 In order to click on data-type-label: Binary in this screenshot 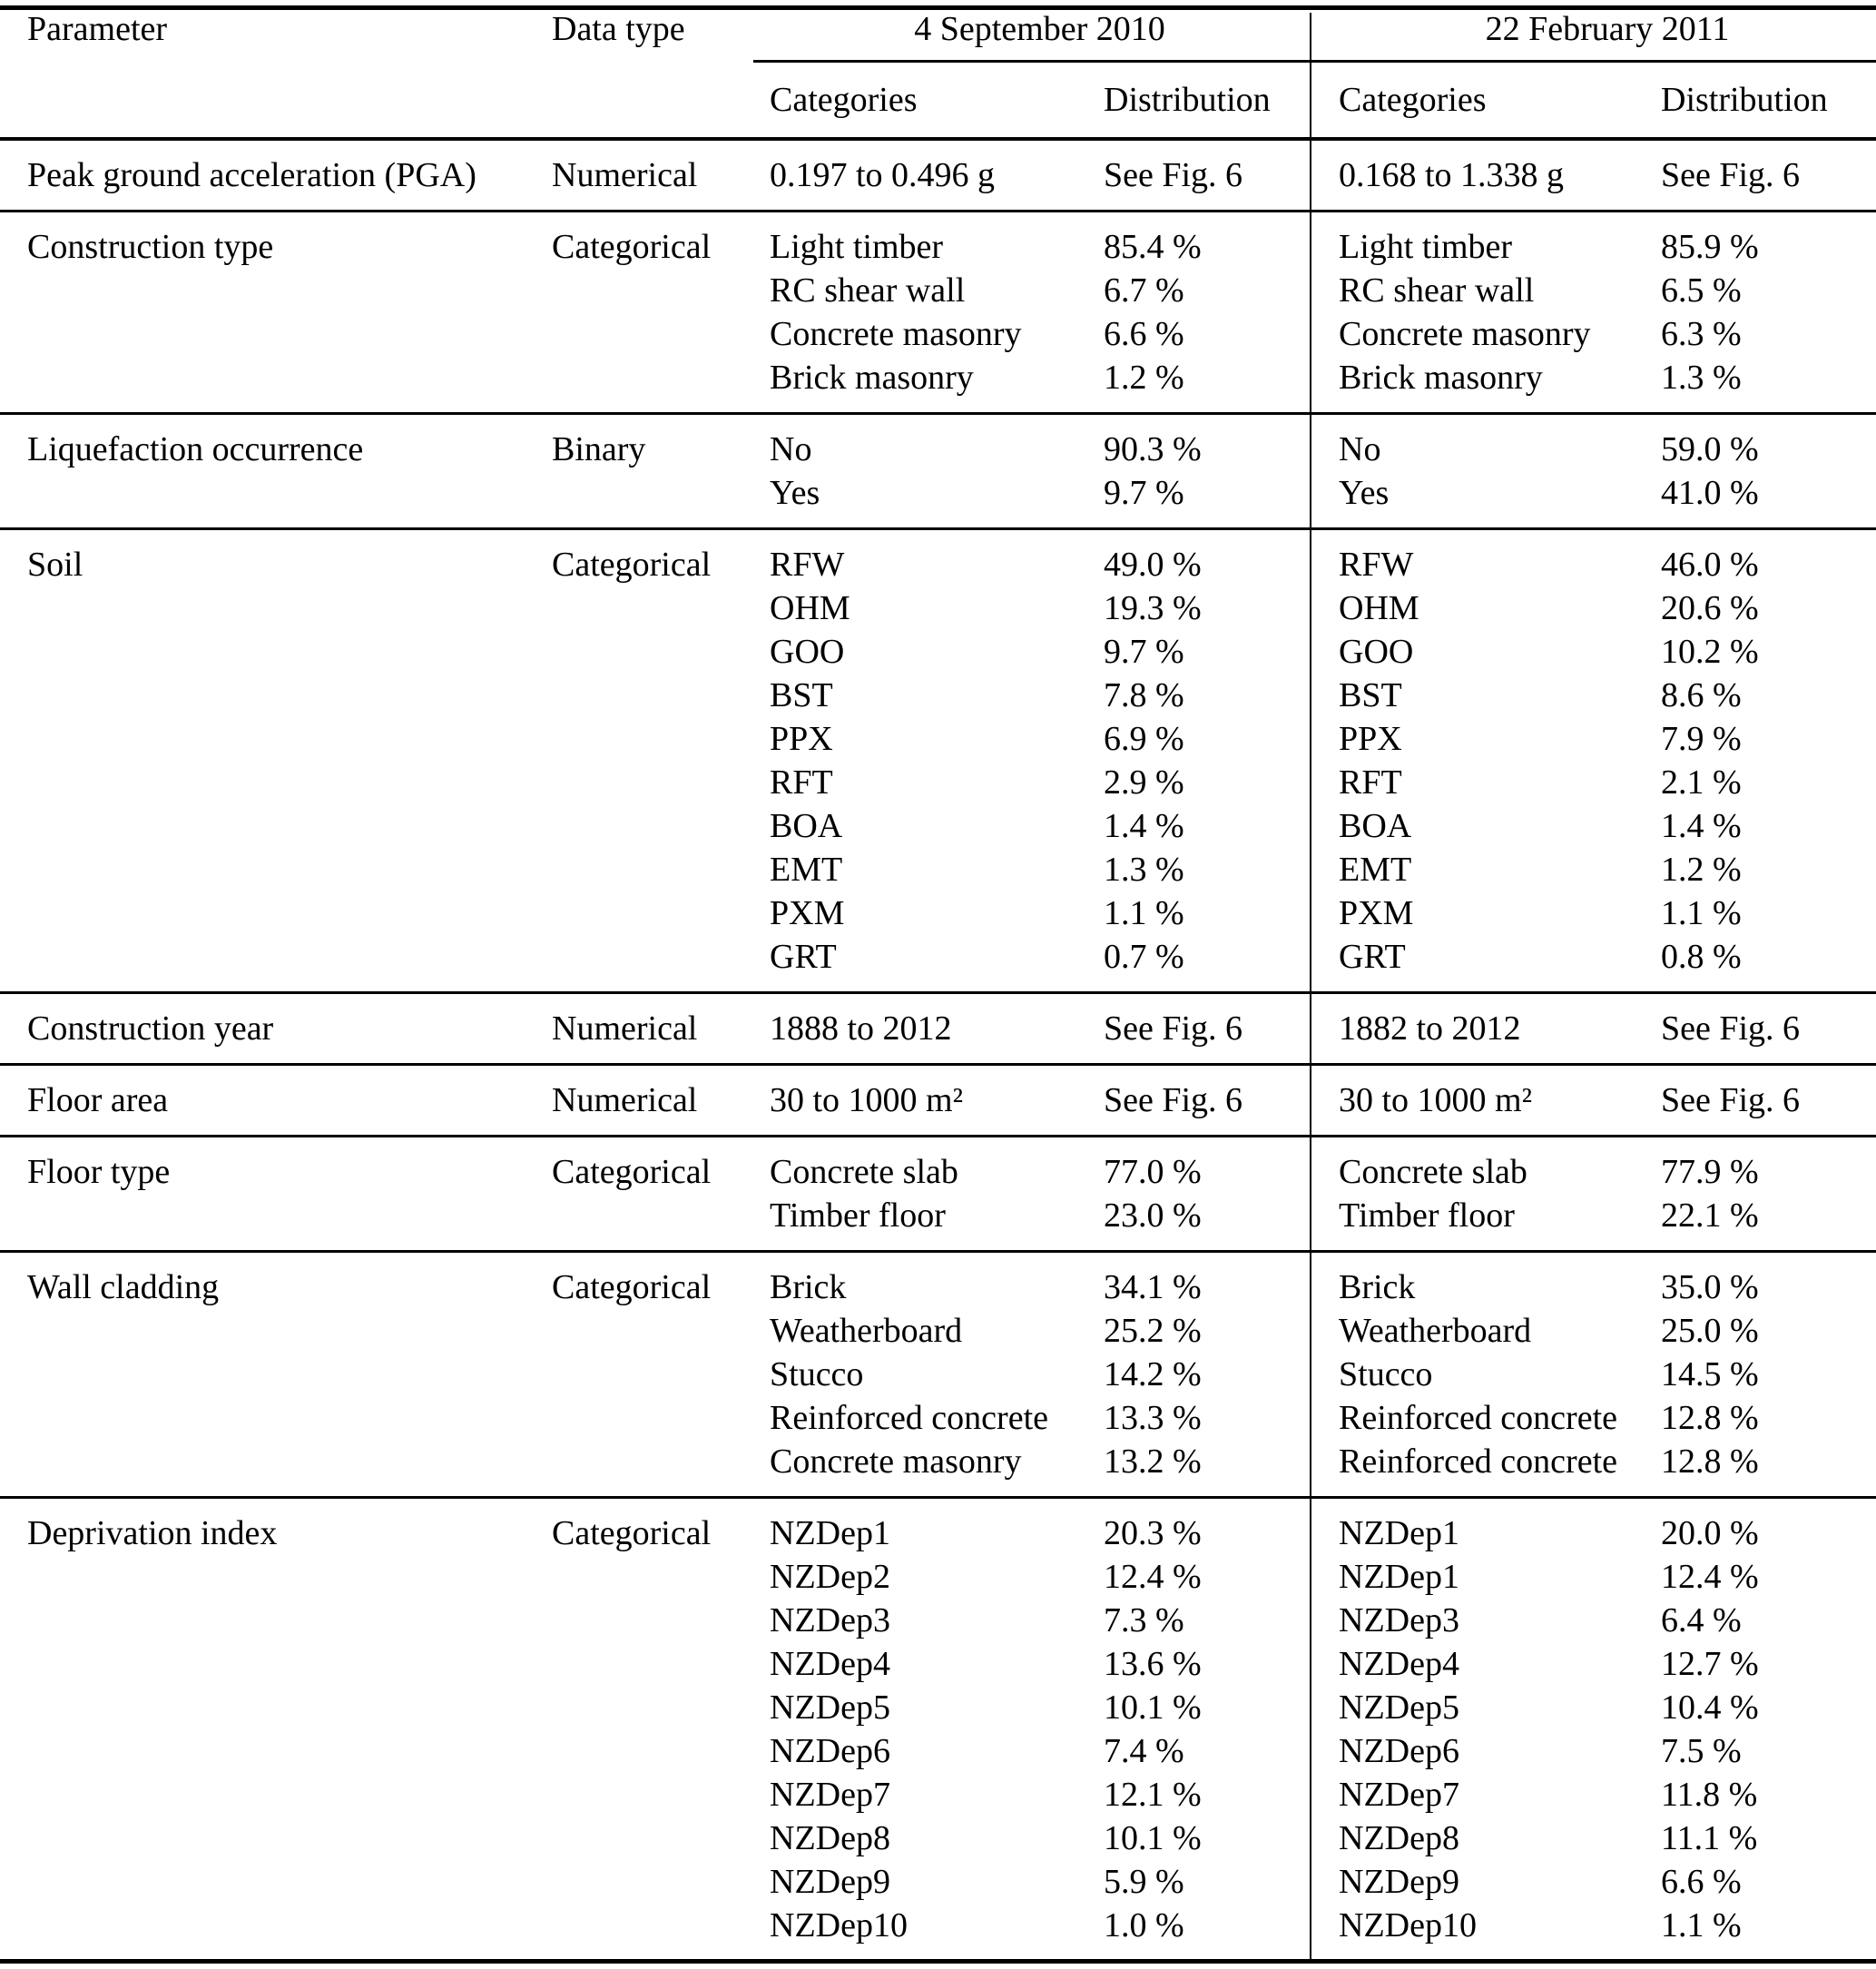, I will do `click(599, 449)`.